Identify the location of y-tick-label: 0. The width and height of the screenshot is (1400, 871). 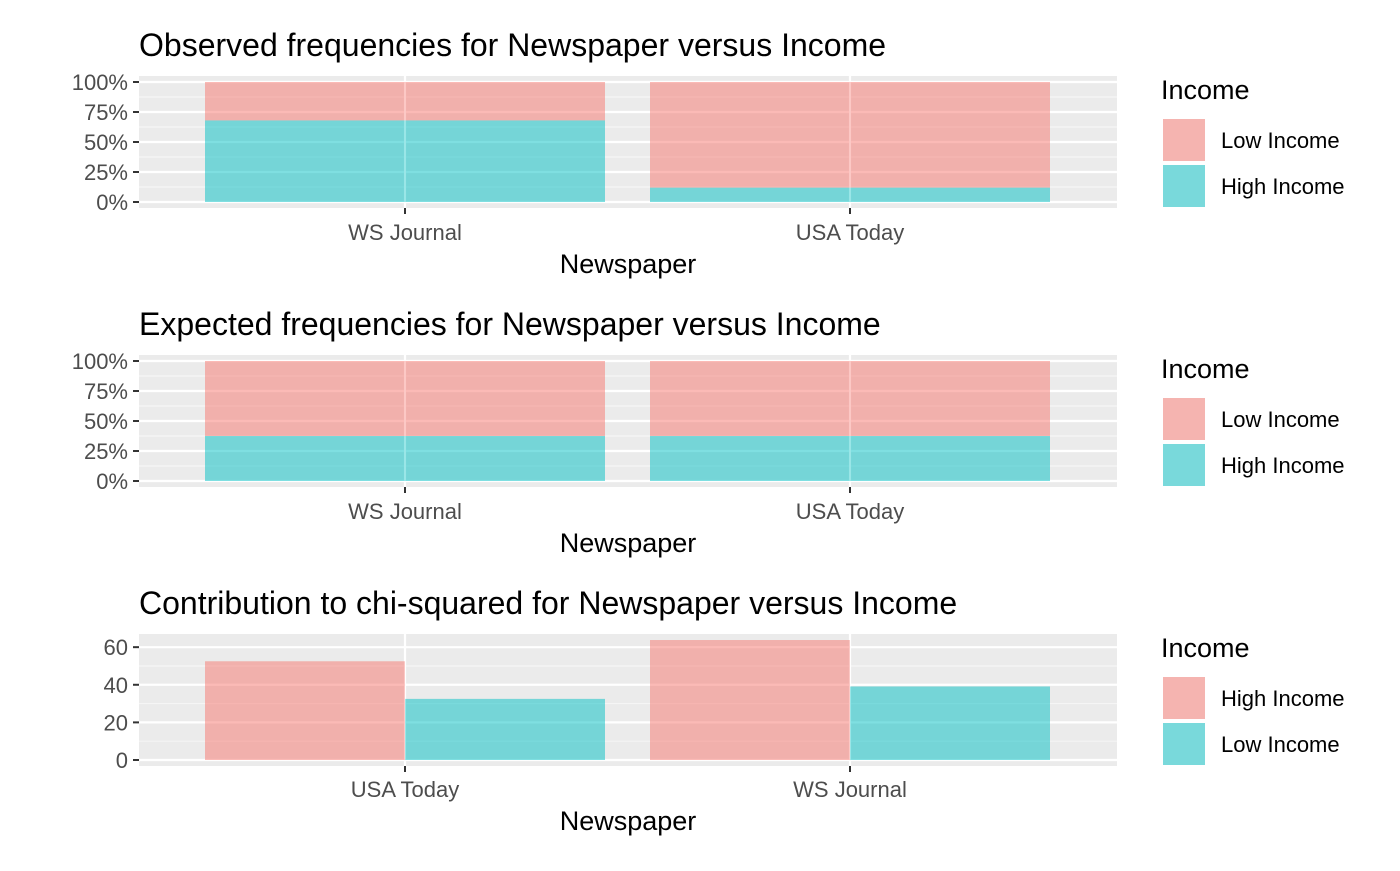
(122, 760).